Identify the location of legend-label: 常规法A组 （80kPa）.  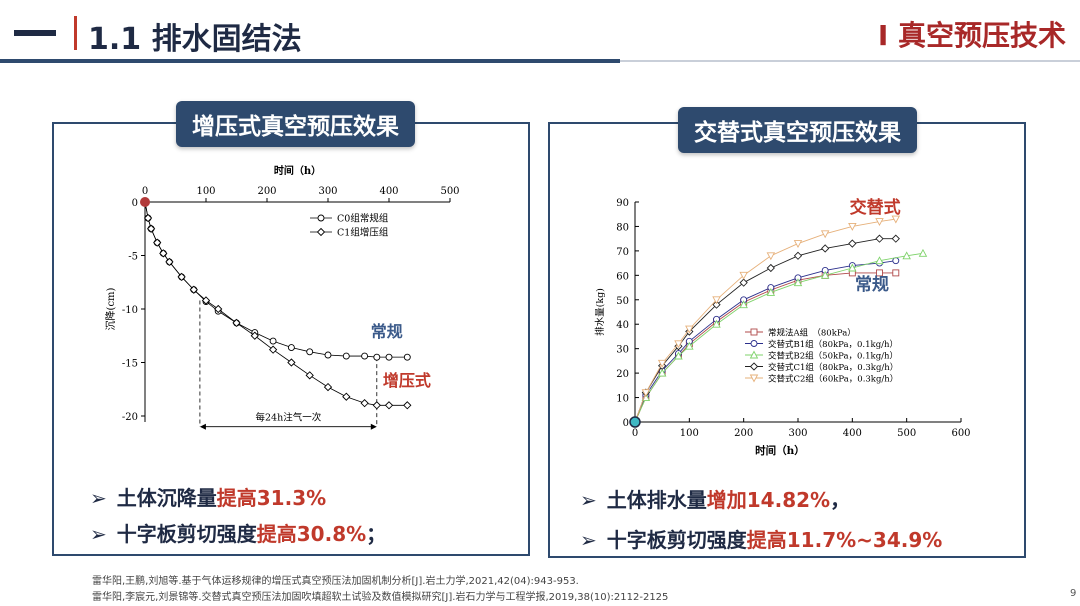
(812, 333).